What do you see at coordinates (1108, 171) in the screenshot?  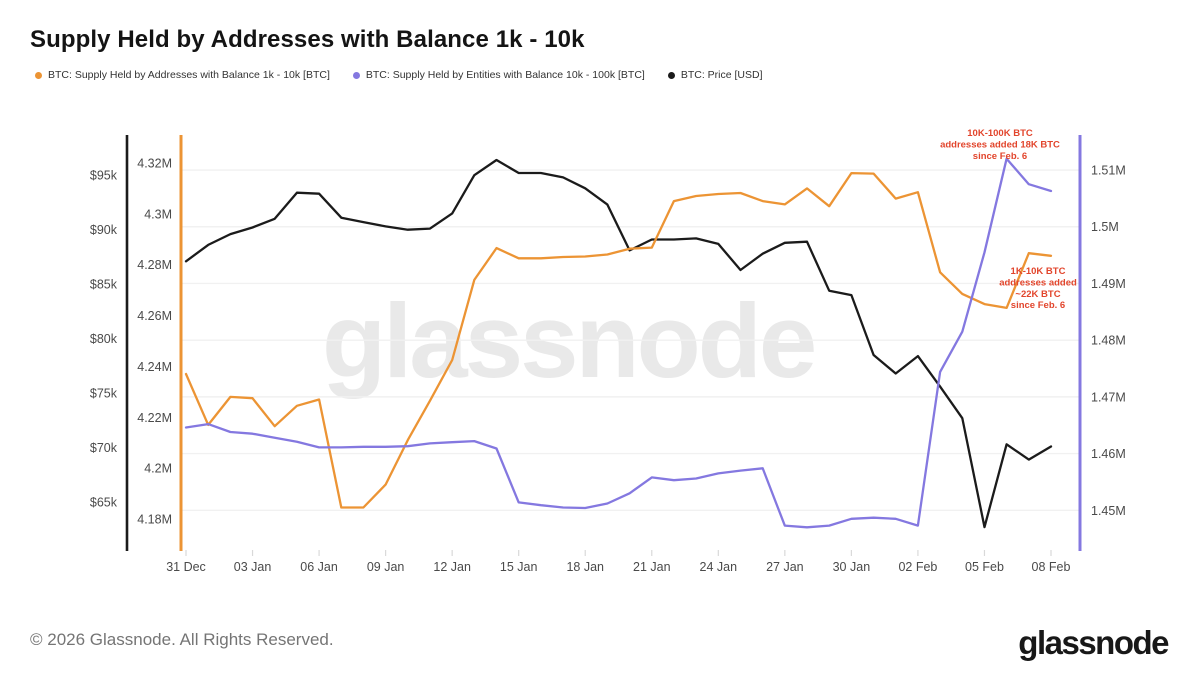 I see `y-tick-label: 1.51M` at bounding box center [1108, 171].